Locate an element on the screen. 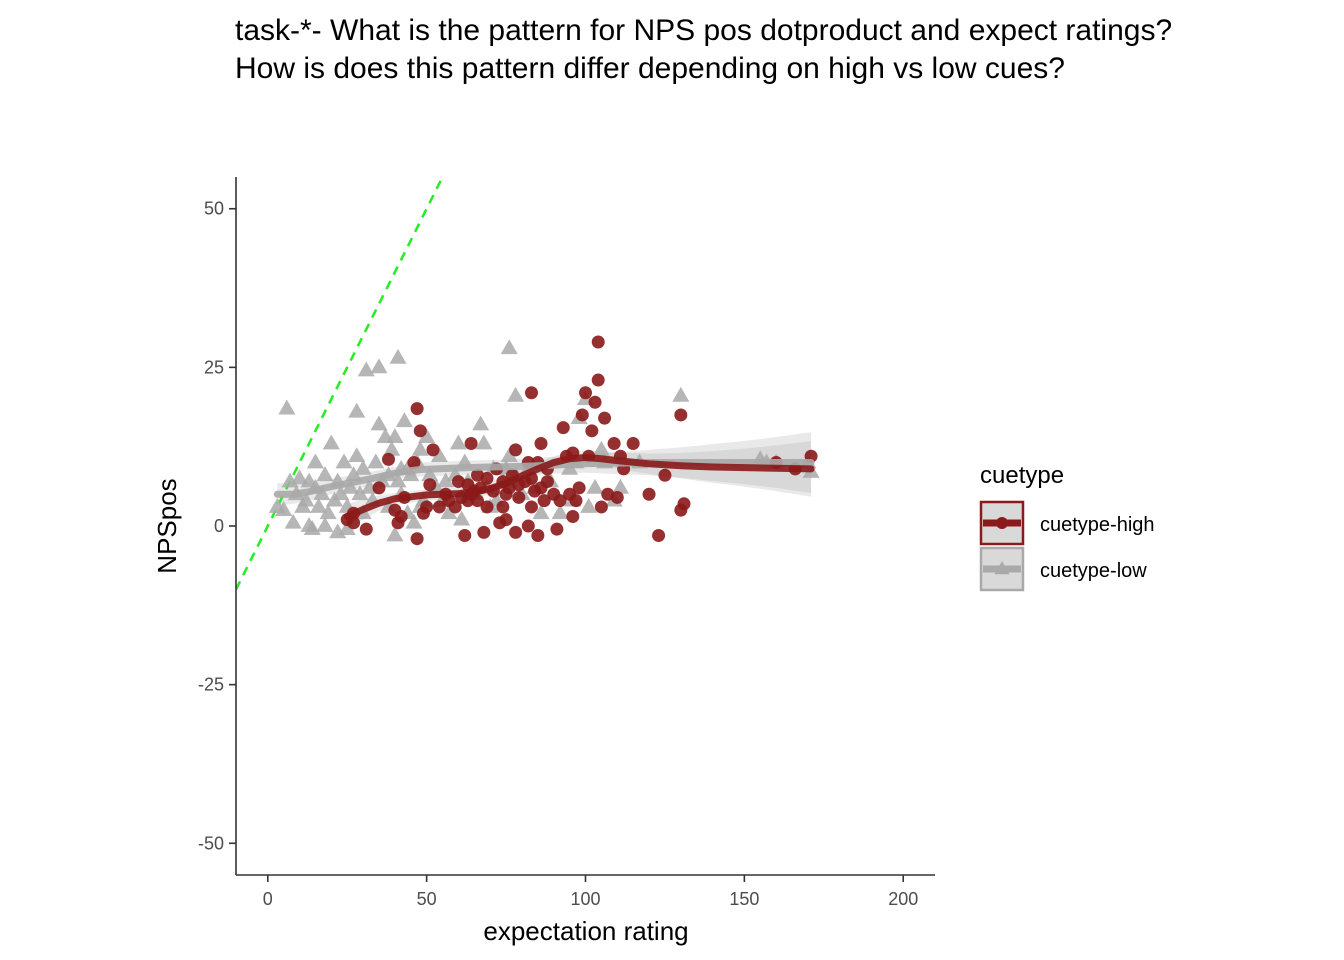  smooth-lines is located at coordinates (544, 486).